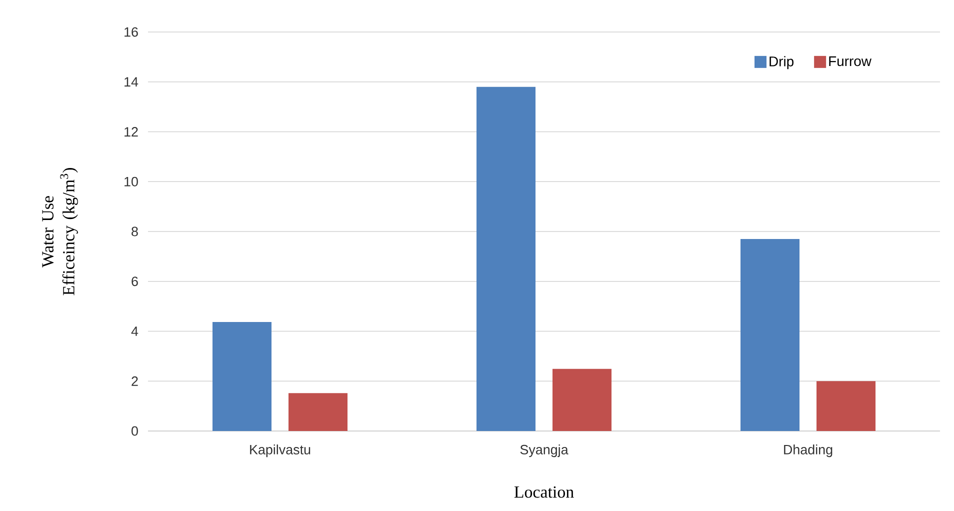  I want to click on y-tick-label: 6, so click(135, 281).